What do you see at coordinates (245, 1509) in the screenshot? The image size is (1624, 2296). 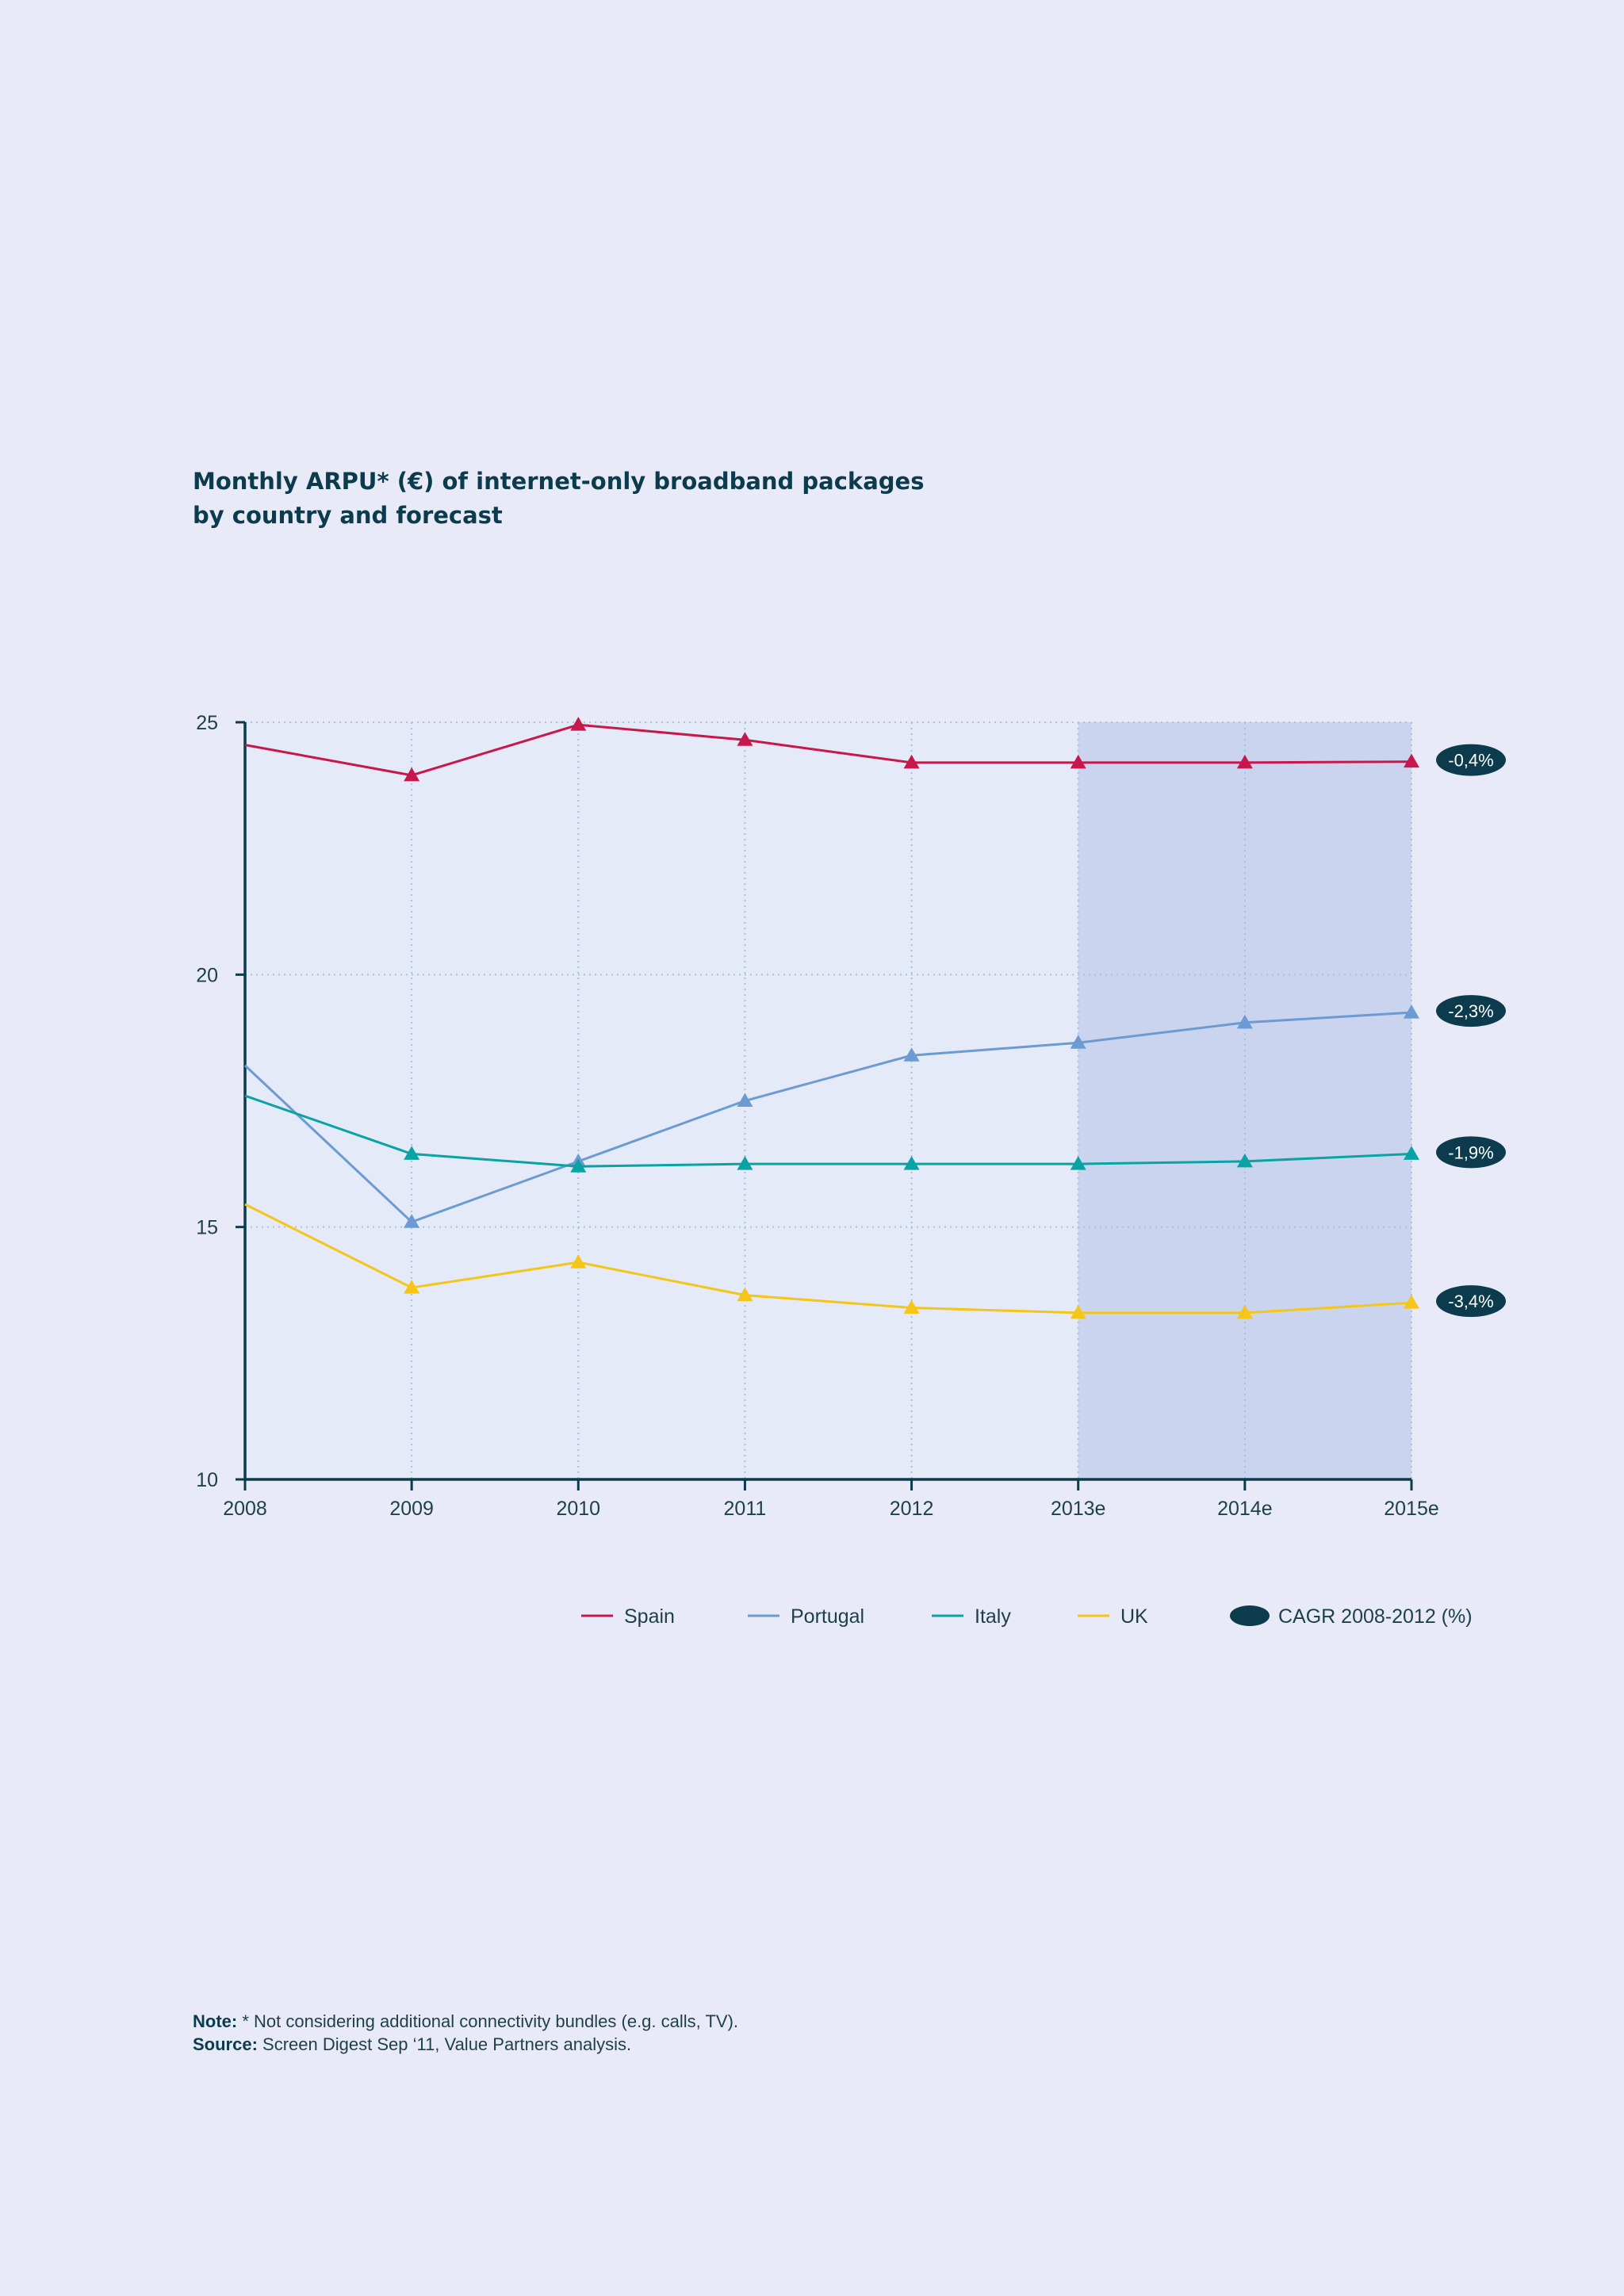 I see `x-tick-label: 2008` at bounding box center [245, 1509].